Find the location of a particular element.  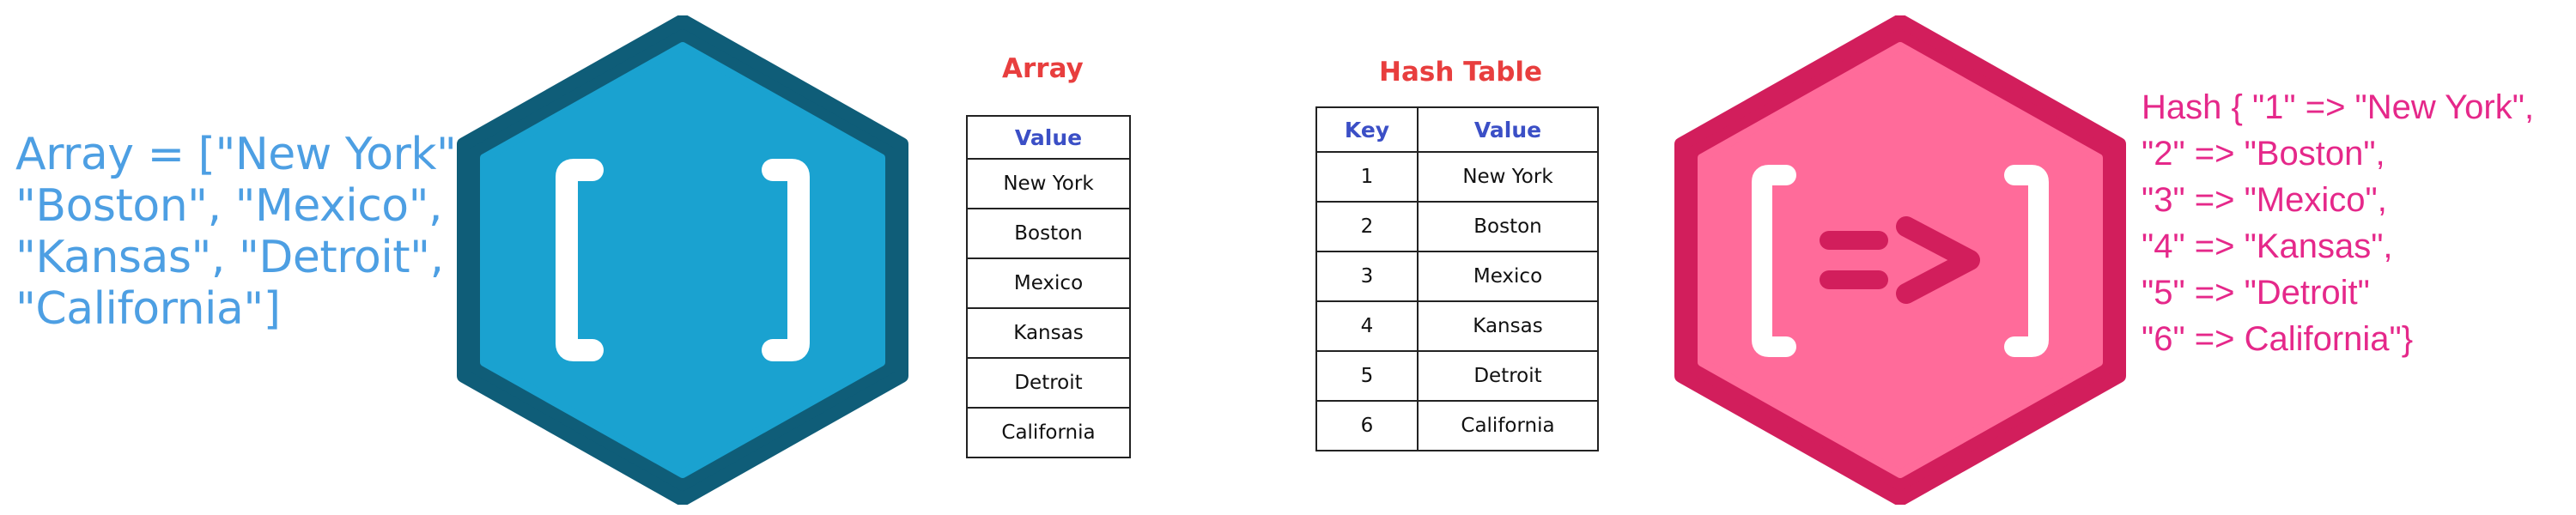

table-row: Detroit is located at coordinates (1049, 383).